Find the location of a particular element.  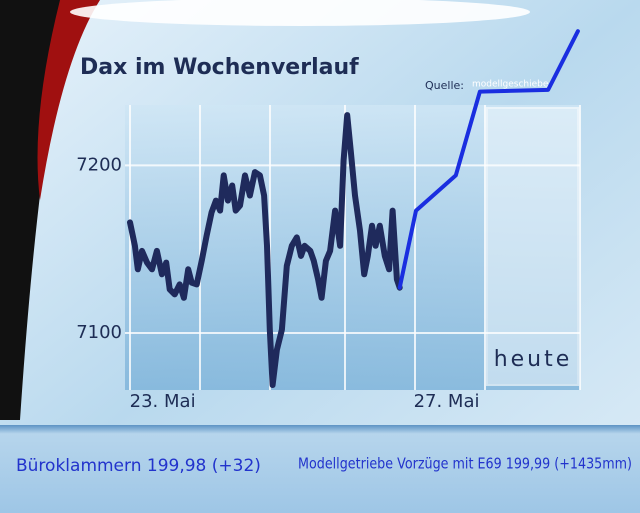

x-tick-label: 27. Mai is located at coordinates (447, 401).